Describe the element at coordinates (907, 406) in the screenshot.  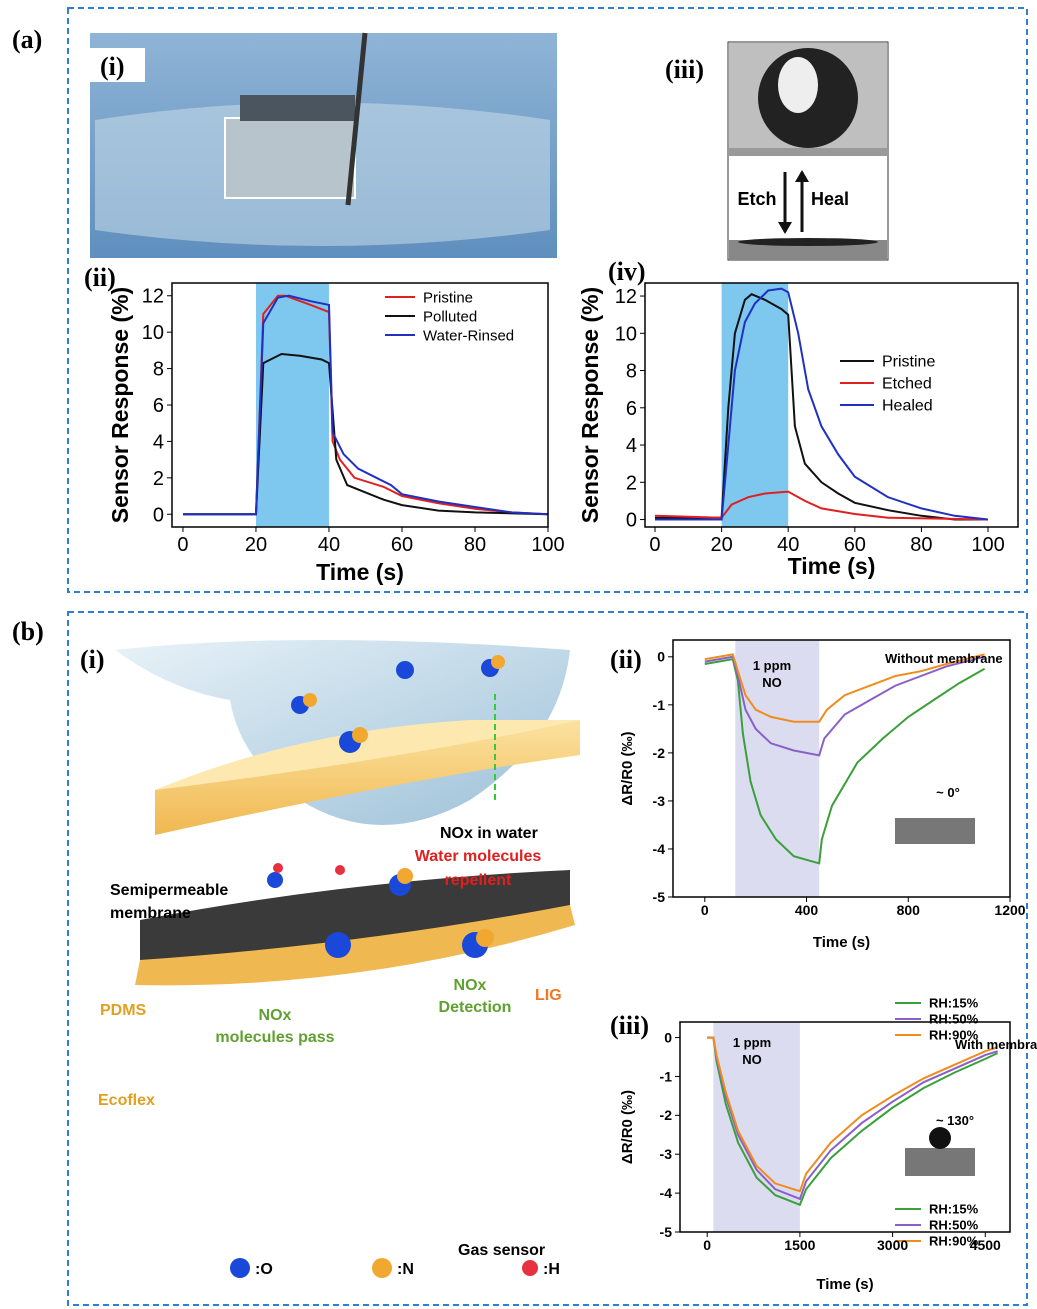
I see `legend-label: Healed` at that location.